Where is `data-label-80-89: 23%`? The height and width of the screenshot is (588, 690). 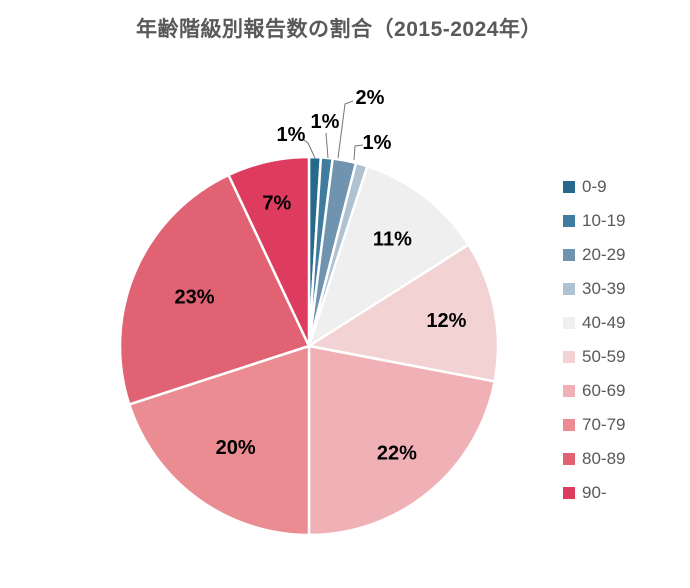
data-label-80-89: 23% is located at coordinates (194, 298).